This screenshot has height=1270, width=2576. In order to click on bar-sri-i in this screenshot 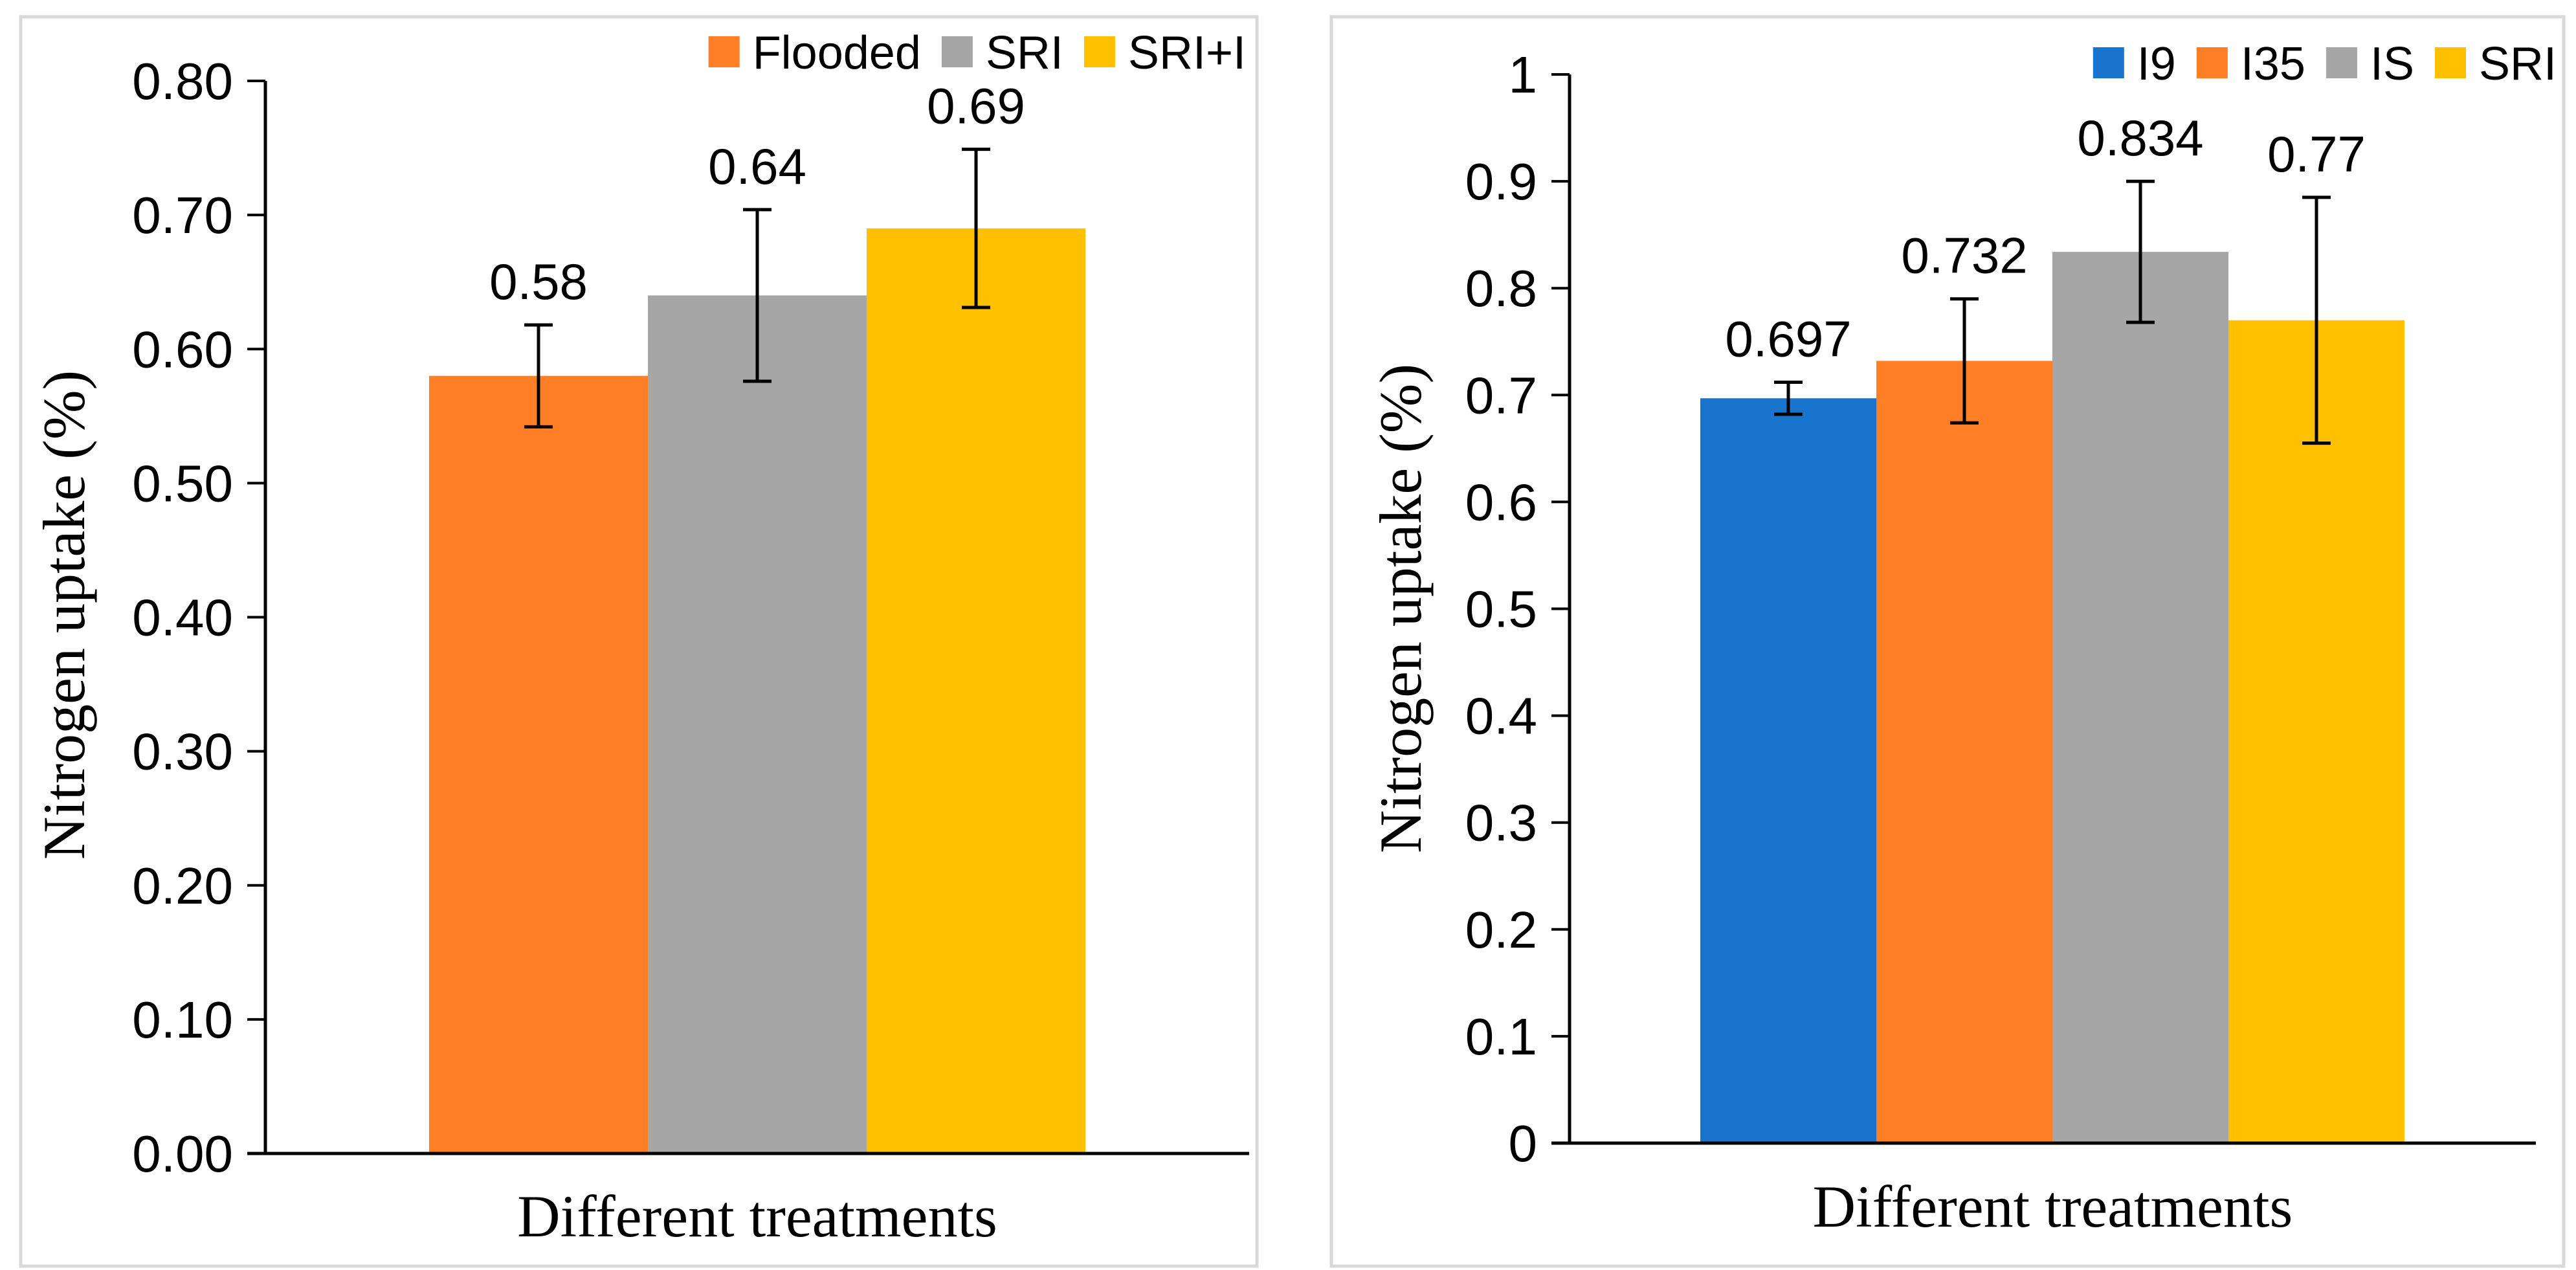, I will do `click(976, 691)`.